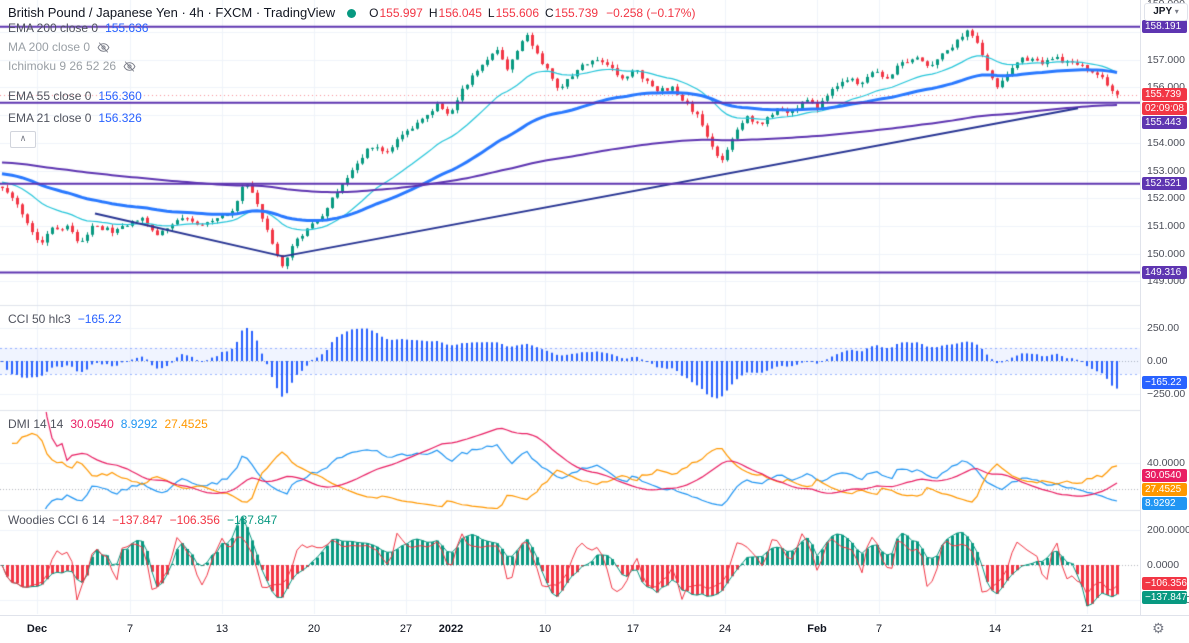  Describe the element at coordinates (1166, 394) in the screenshot. I see `axis-tick-label: −250.00` at that location.